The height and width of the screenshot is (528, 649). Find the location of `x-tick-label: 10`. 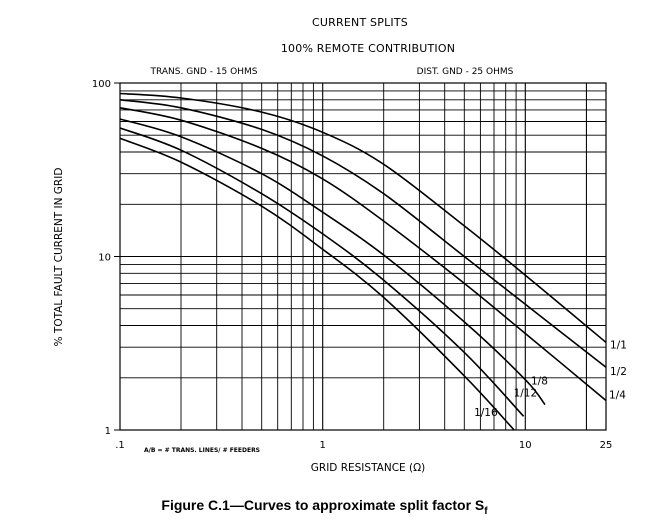

x-tick-label: 10 is located at coordinates (525, 445).